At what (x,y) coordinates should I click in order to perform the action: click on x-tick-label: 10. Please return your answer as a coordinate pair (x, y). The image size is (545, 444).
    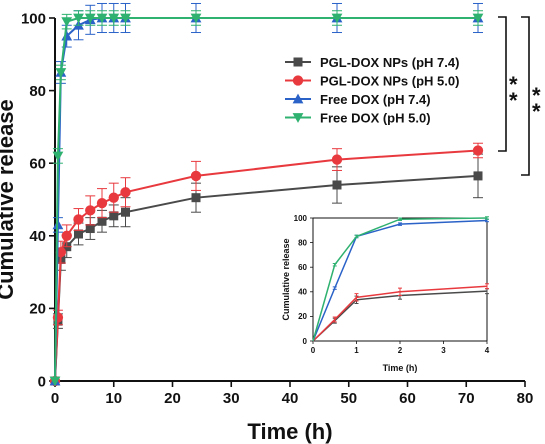
    Looking at the image, I should click on (113, 398).